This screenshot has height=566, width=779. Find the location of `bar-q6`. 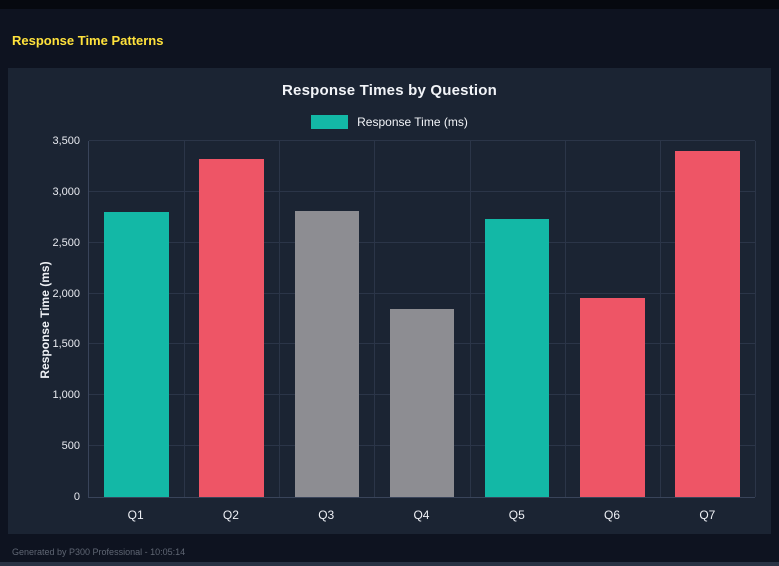

bar-q6 is located at coordinates (612, 397).